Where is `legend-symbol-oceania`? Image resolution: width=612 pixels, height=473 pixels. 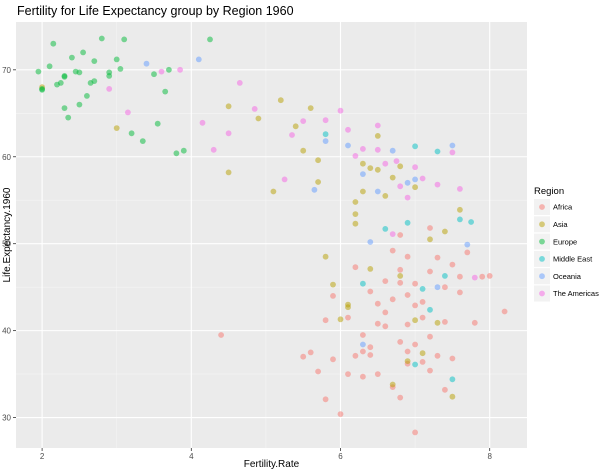 legend-symbol-oceania is located at coordinates (542, 276).